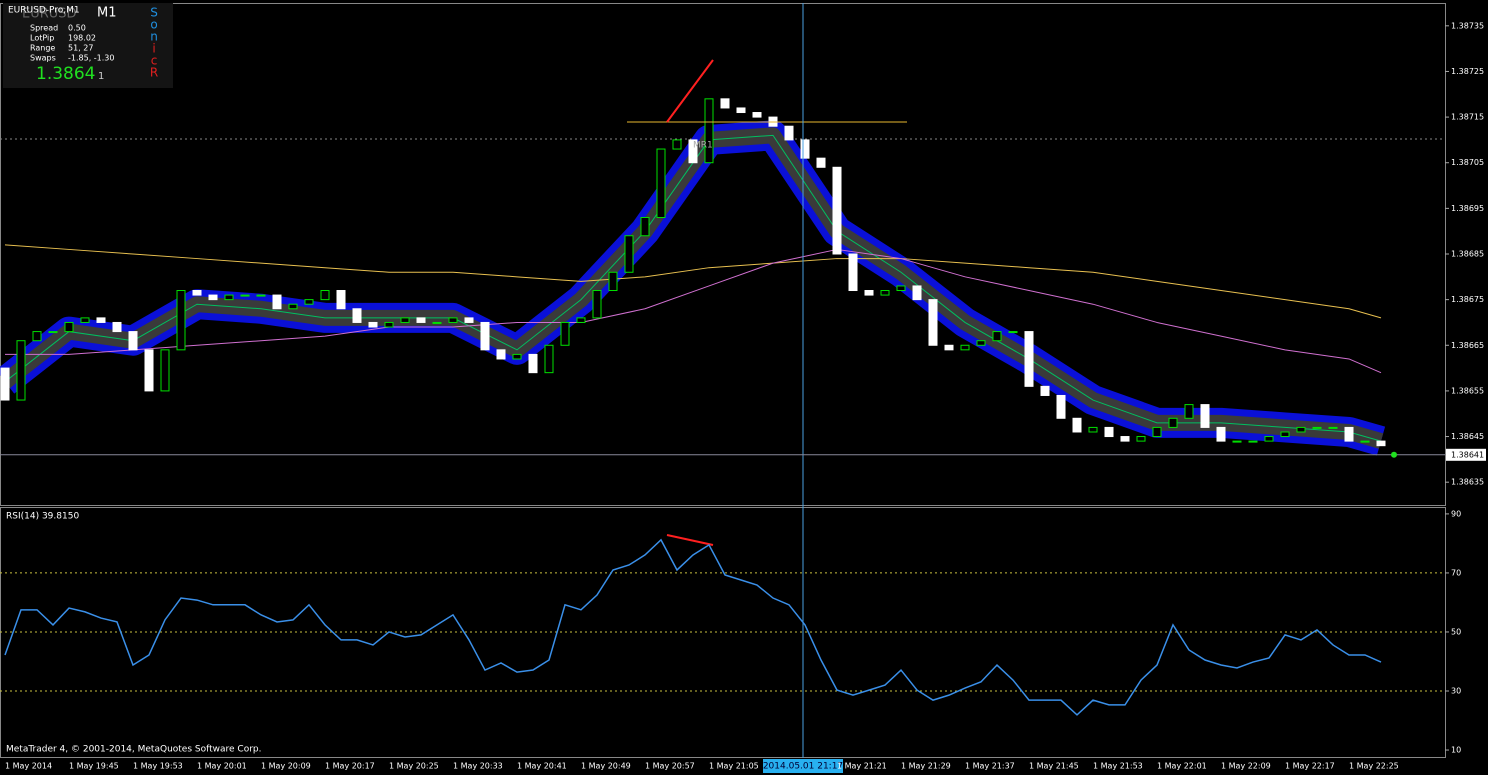 The image size is (1488, 775). Describe the element at coordinates (926, 766) in the screenshot. I see `x-tick-label: 1 May 21:29` at that location.